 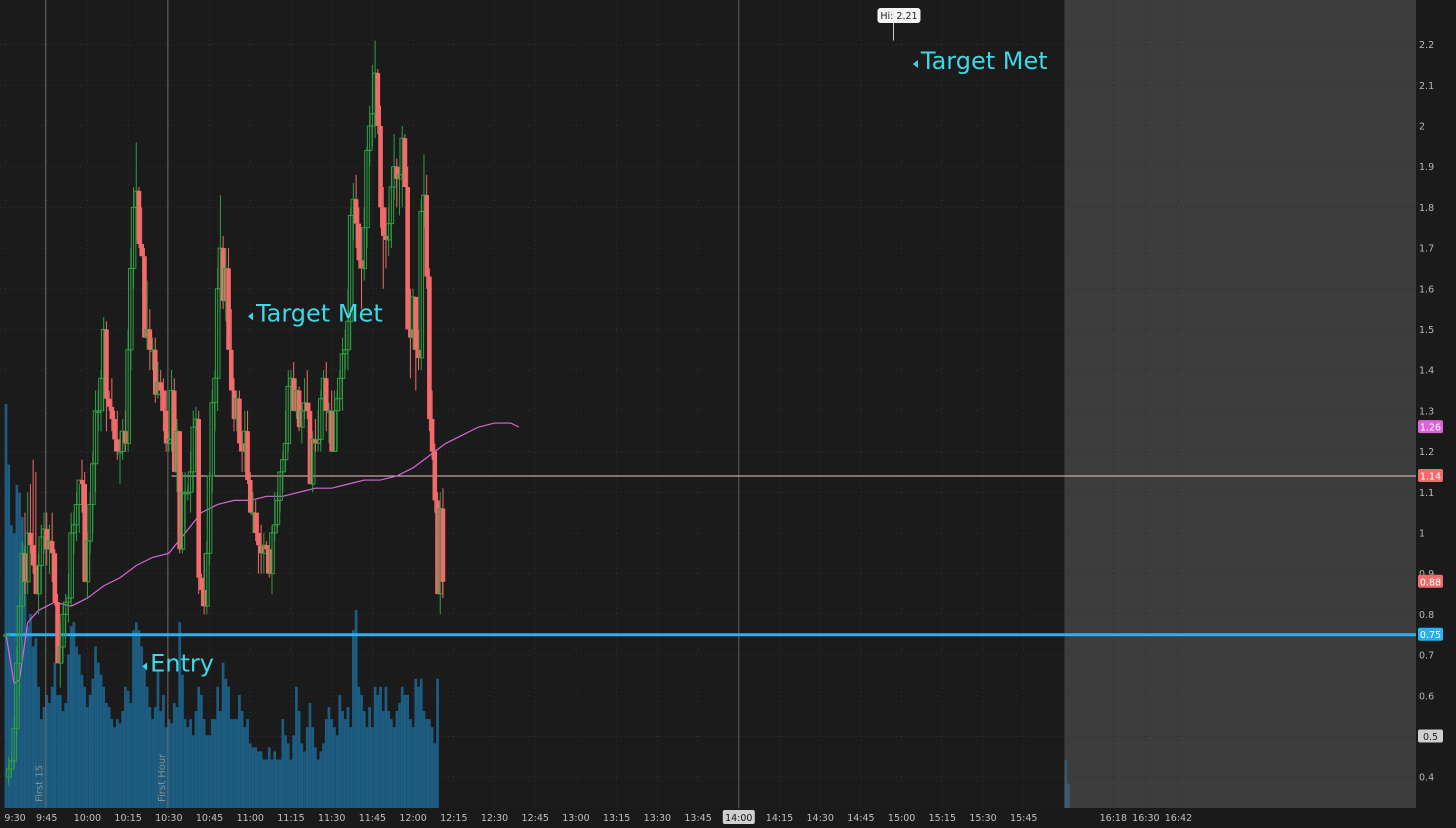 I want to click on y-tick-label: 1.6, so click(x=1426, y=289).